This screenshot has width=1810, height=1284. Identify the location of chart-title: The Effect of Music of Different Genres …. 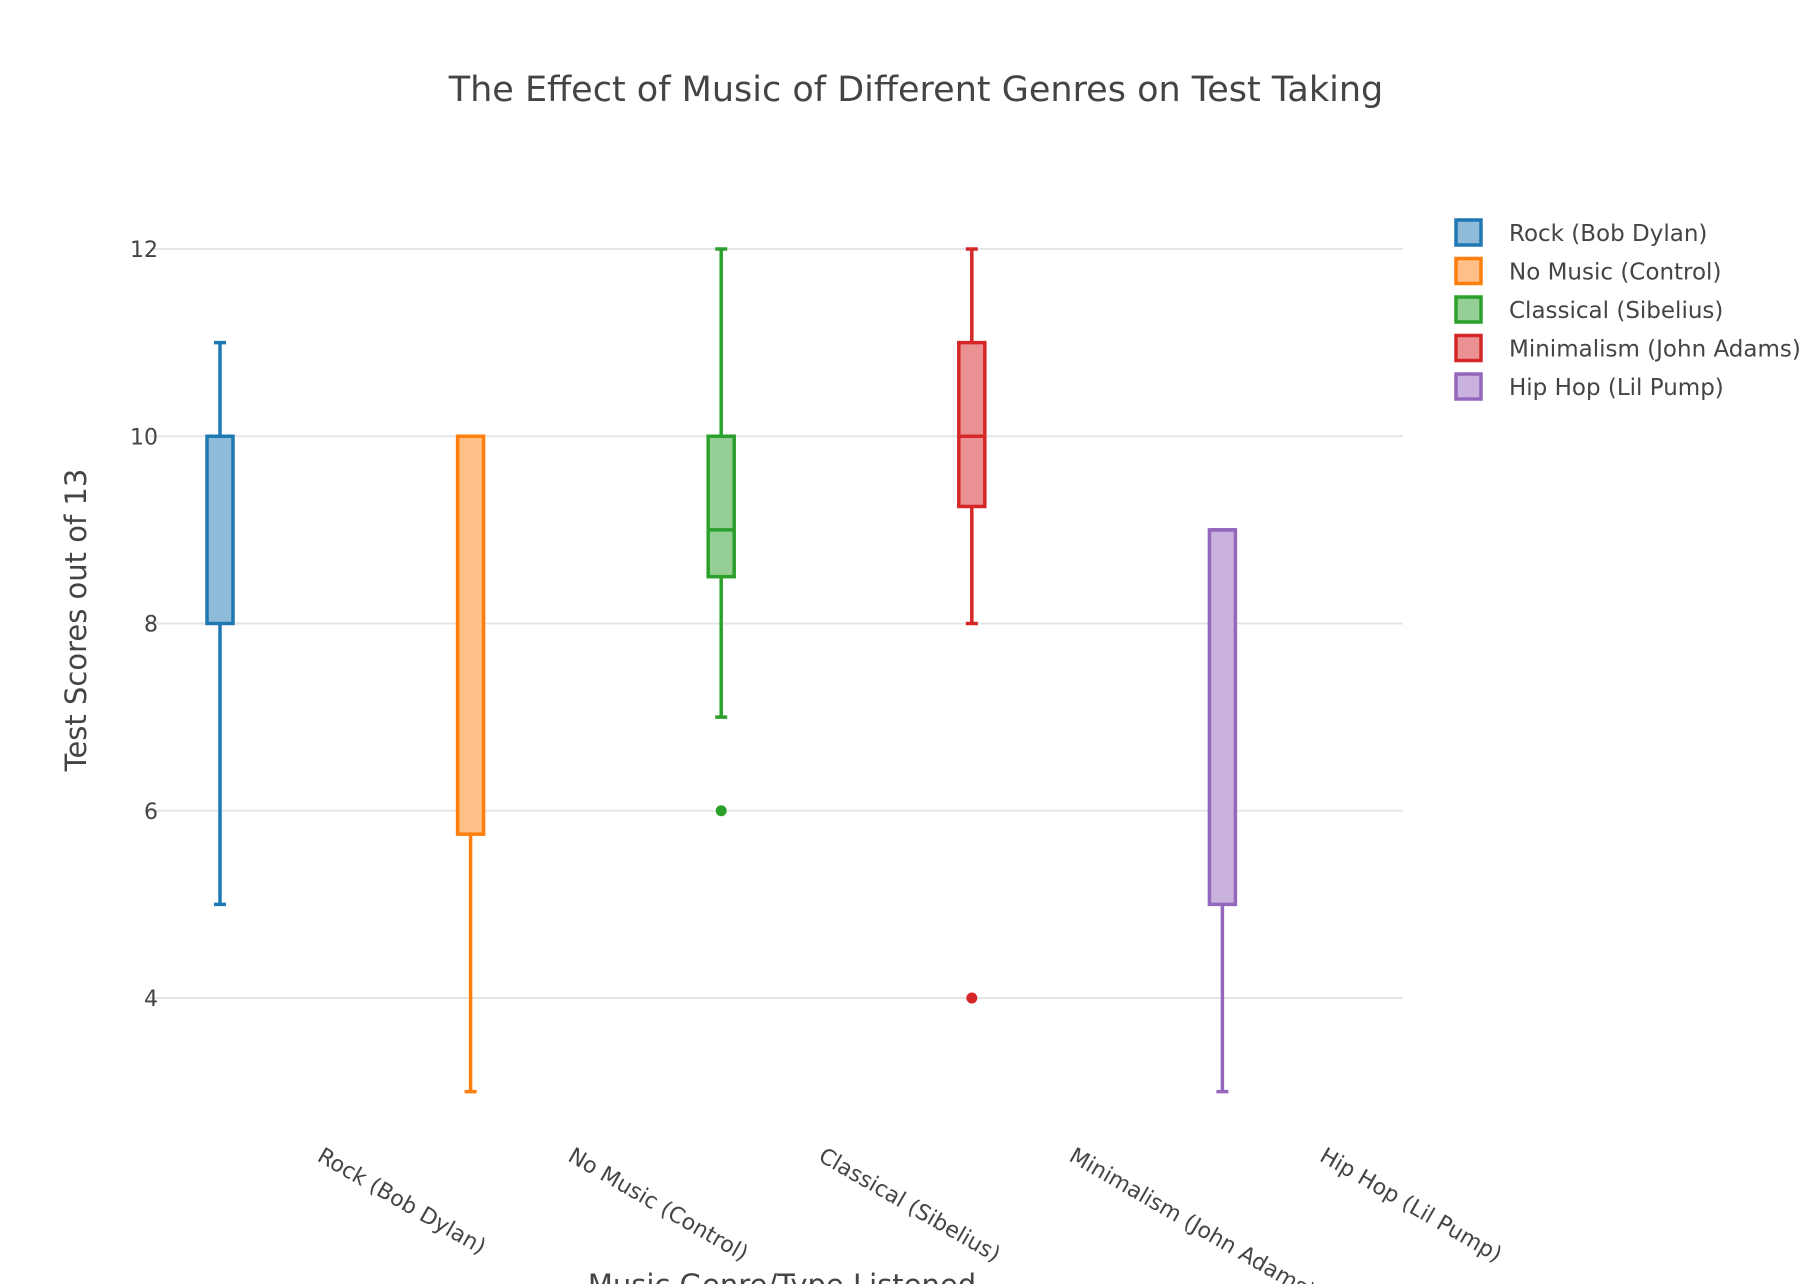
(916, 90).